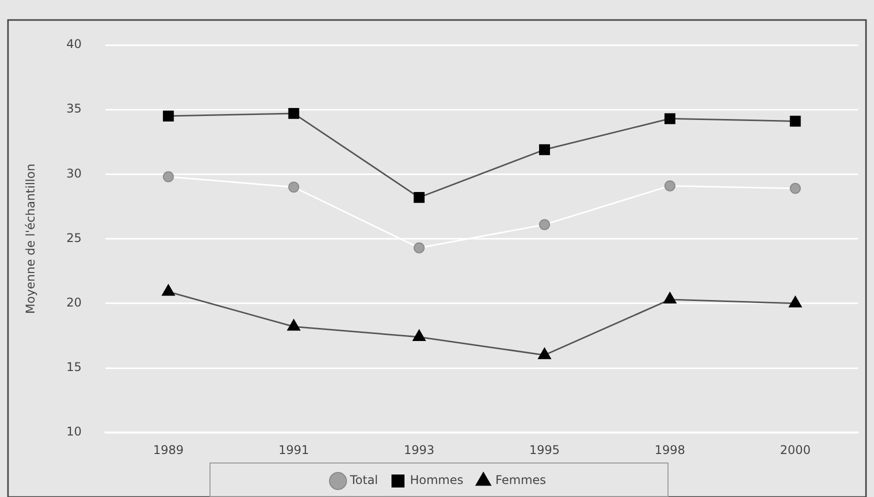 The width and height of the screenshot is (874, 497). Describe the element at coordinates (419, 449) in the screenshot. I see `x-tick-label: 1993` at that location.